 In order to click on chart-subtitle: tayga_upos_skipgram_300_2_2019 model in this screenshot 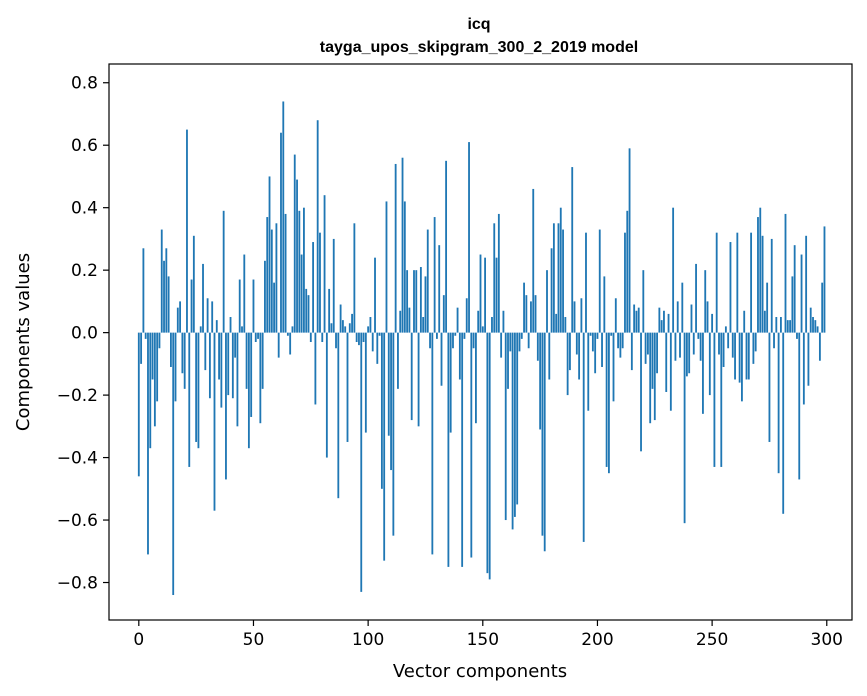, I will do `click(479, 47)`.